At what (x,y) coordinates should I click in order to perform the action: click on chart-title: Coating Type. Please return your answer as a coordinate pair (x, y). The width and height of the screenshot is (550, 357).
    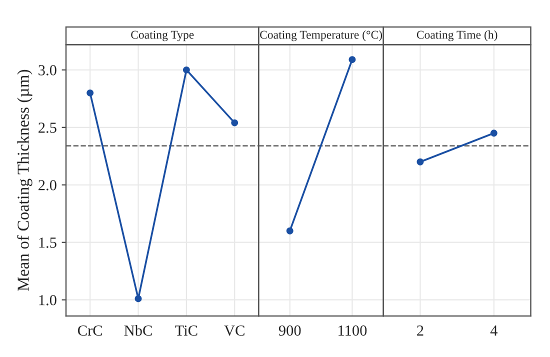
    Looking at the image, I should click on (162, 36).